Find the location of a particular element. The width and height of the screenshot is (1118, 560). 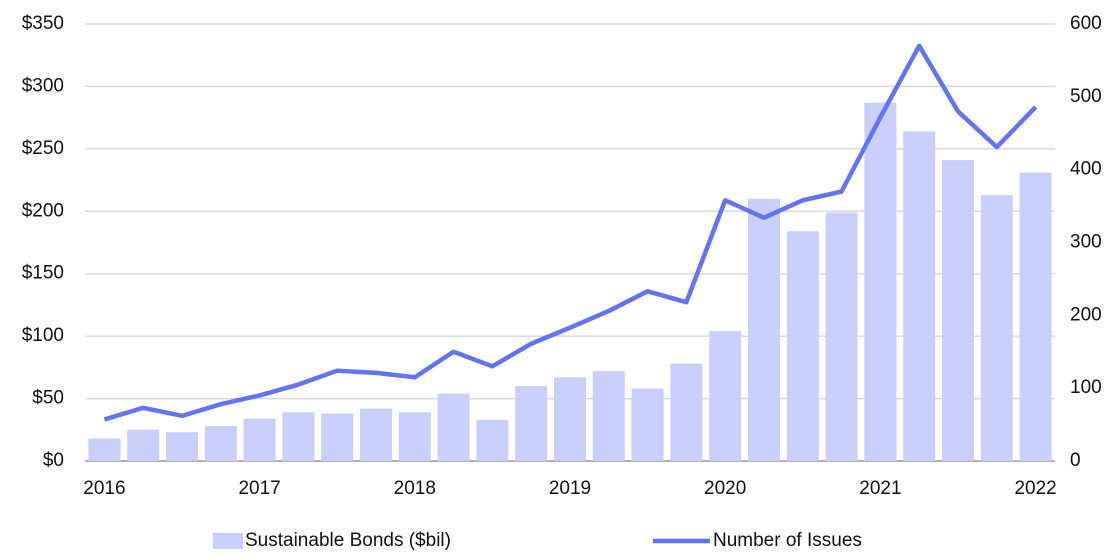

y2-tick-label: 200 is located at coordinates (1086, 314).